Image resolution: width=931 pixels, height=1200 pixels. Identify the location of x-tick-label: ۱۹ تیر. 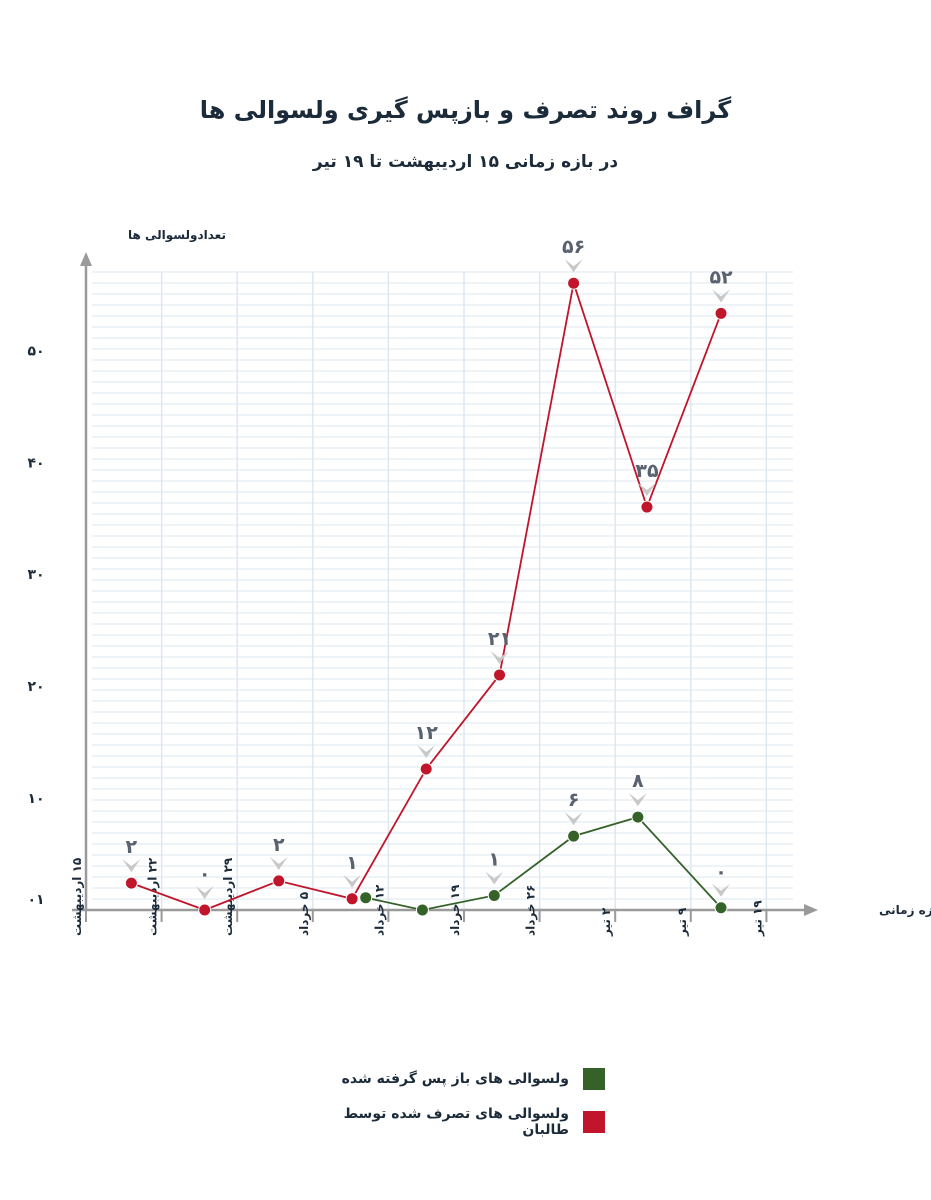
(757, 918).